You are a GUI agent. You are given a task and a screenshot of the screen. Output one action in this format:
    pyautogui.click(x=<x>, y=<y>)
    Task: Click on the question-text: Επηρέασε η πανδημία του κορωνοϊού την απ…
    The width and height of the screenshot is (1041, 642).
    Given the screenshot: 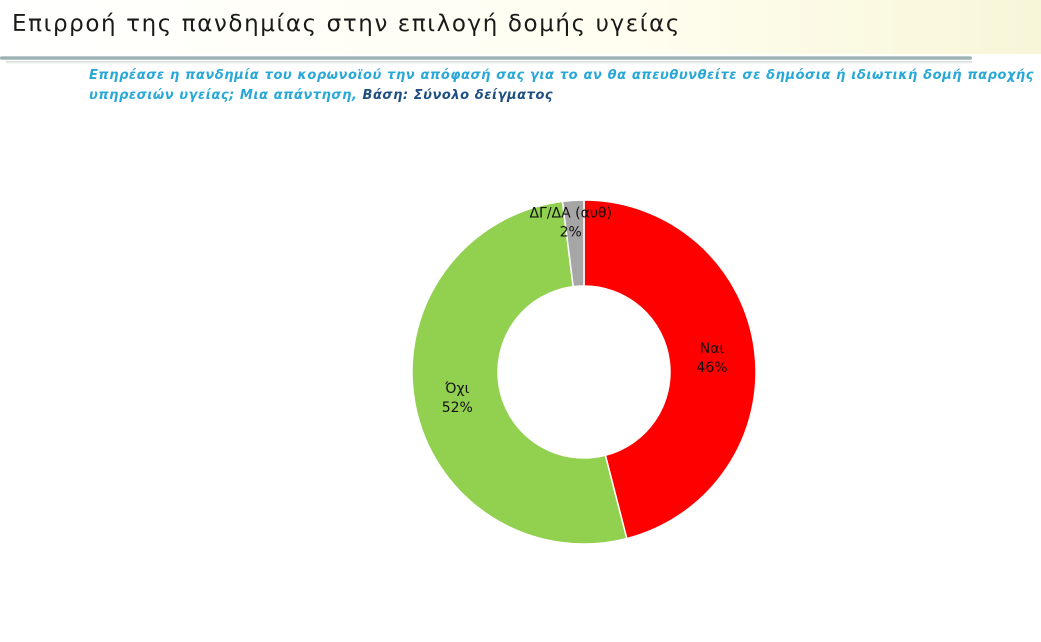 What is the action you would take?
    pyautogui.click(x=561, y=85)
    